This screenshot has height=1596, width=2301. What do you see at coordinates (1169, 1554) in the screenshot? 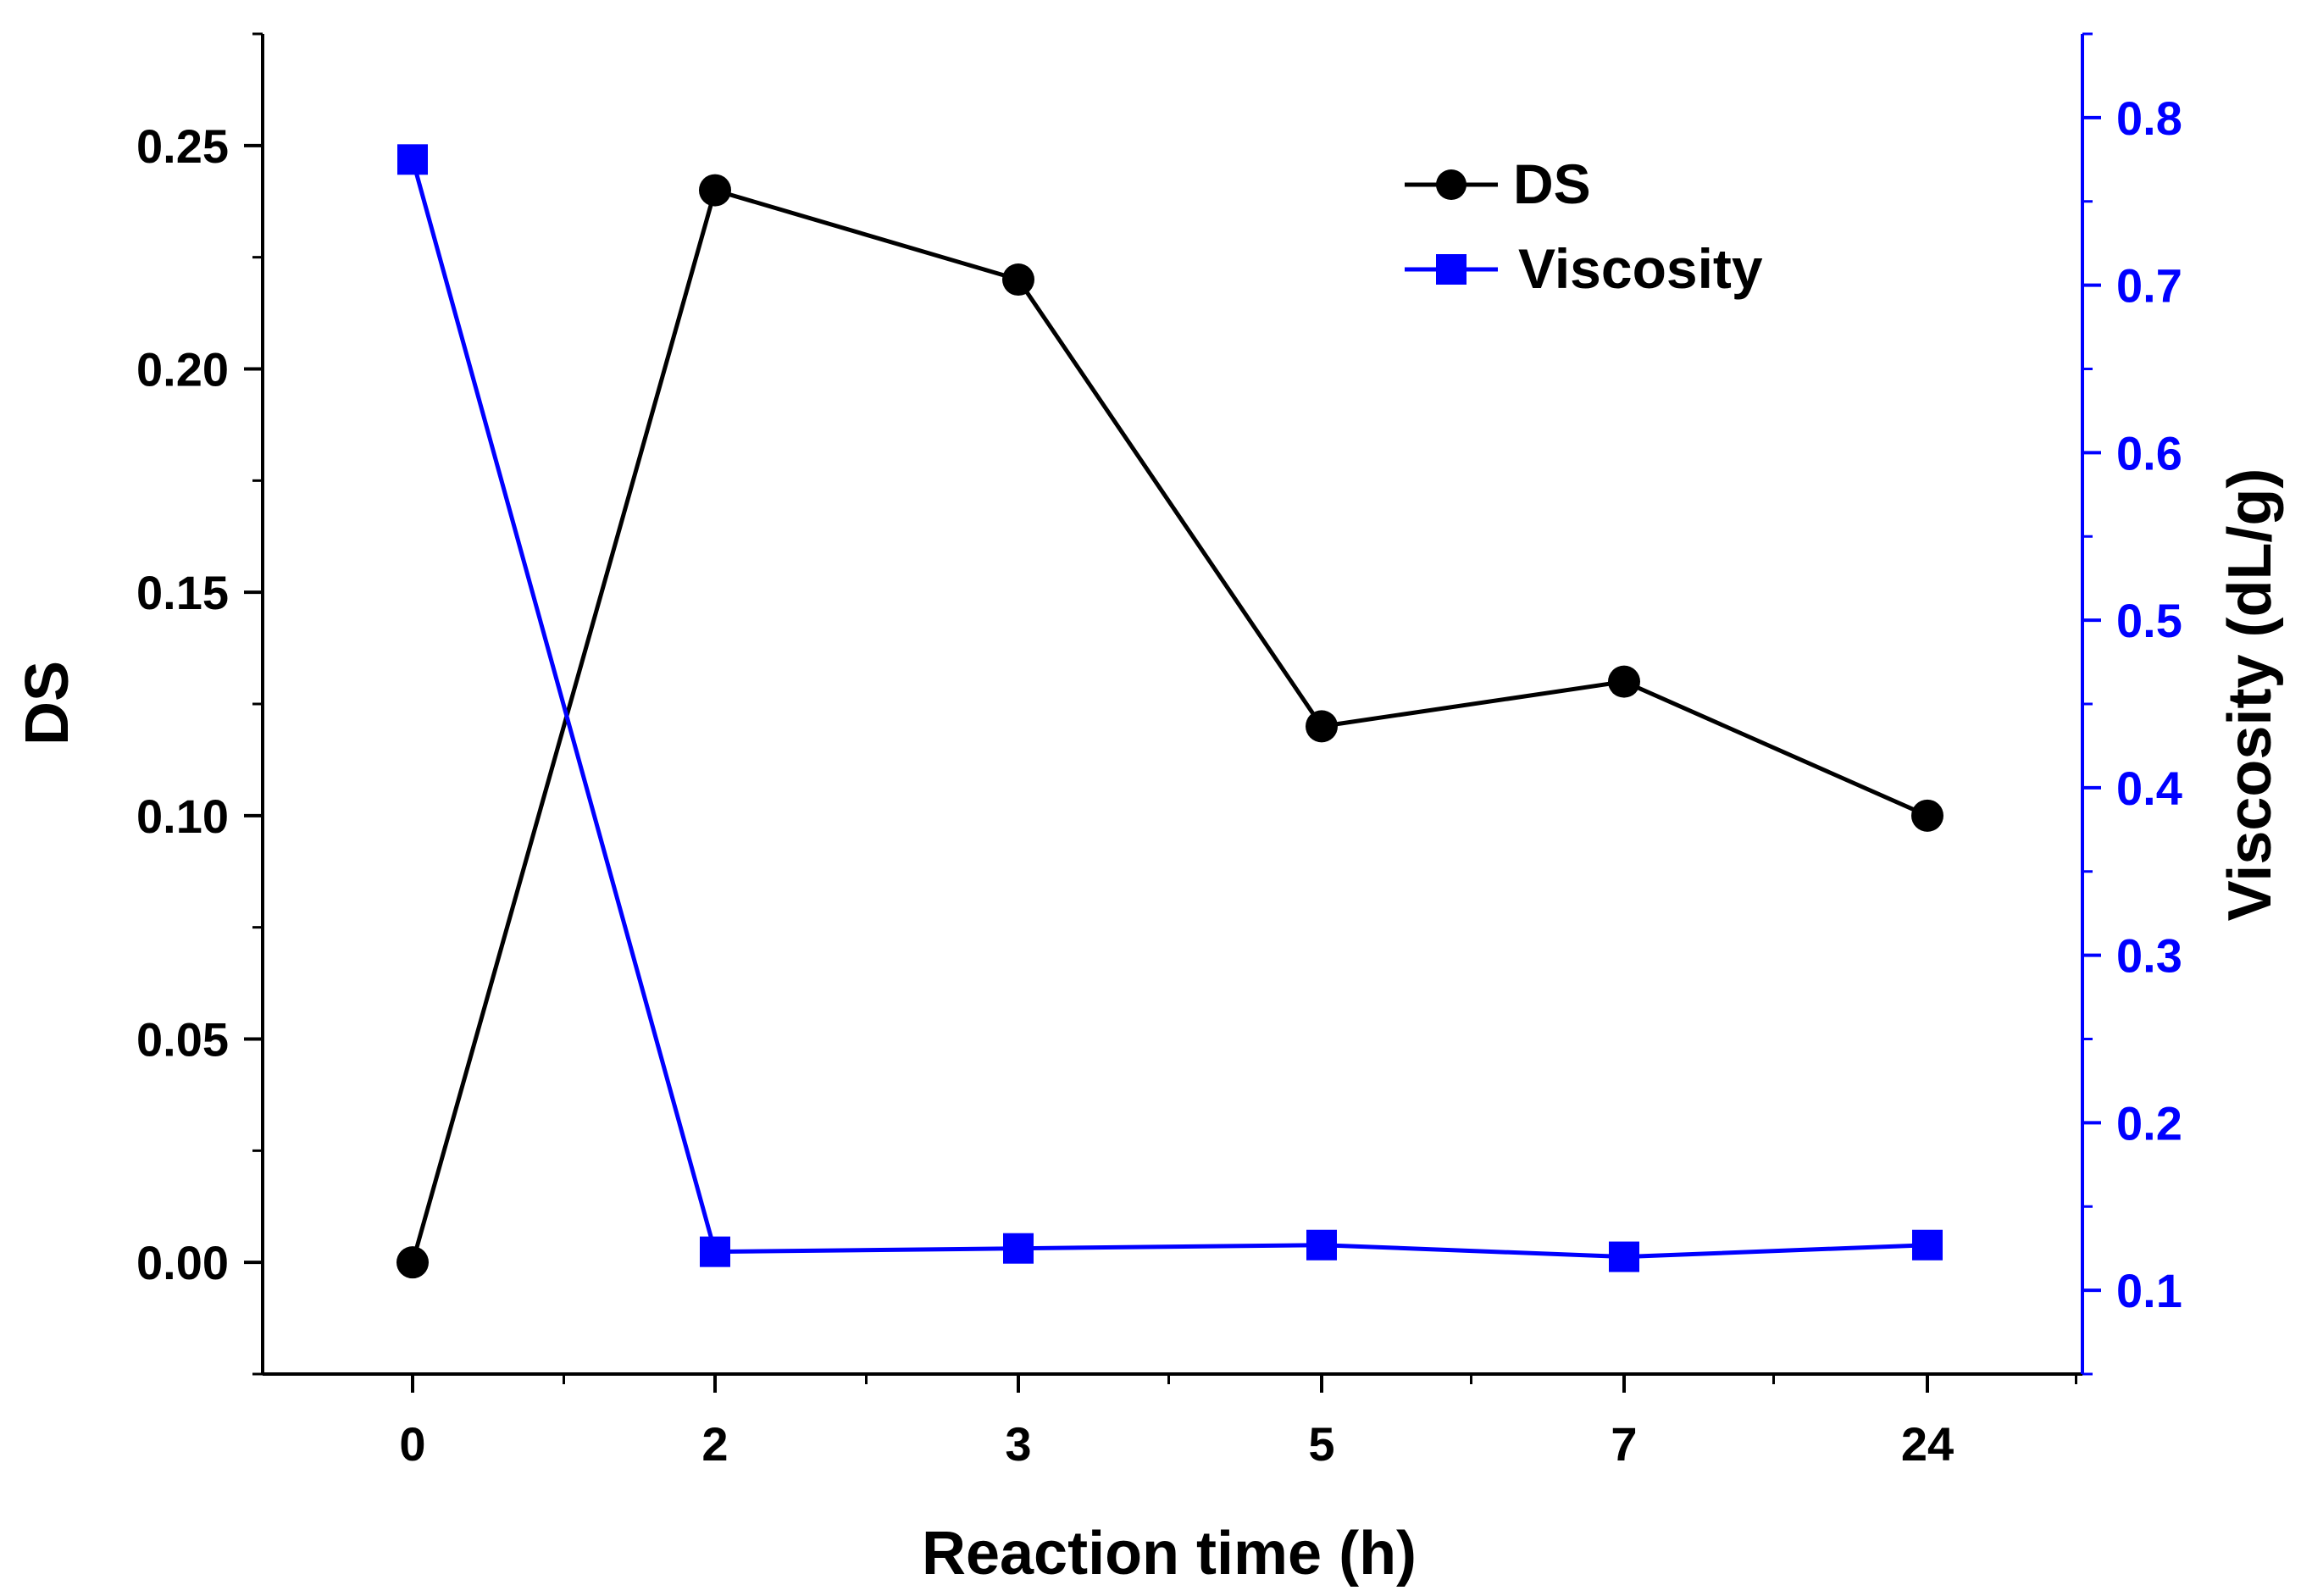
I see `x-axis-title: Reaction time (h)` at bounding box center [1169, 1554].